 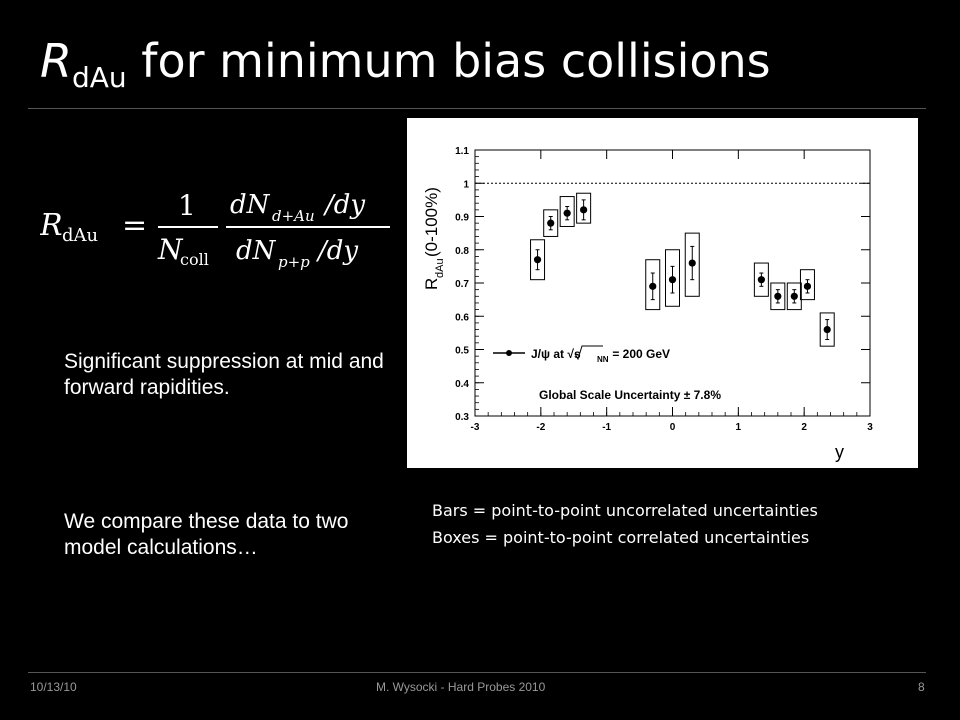 What do you see at coordinates (540, 427) in the screenshot?
I see `x-tick-label: -2` at bounding box center [540, 427].